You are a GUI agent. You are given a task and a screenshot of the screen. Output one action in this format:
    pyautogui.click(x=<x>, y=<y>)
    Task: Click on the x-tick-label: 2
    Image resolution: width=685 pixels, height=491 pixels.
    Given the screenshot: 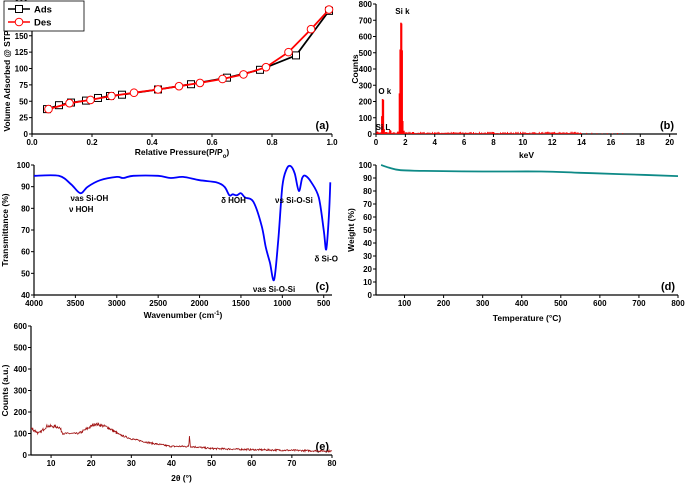 What is the action you would take?
    pyautogui.click(x=405, y=142)
    